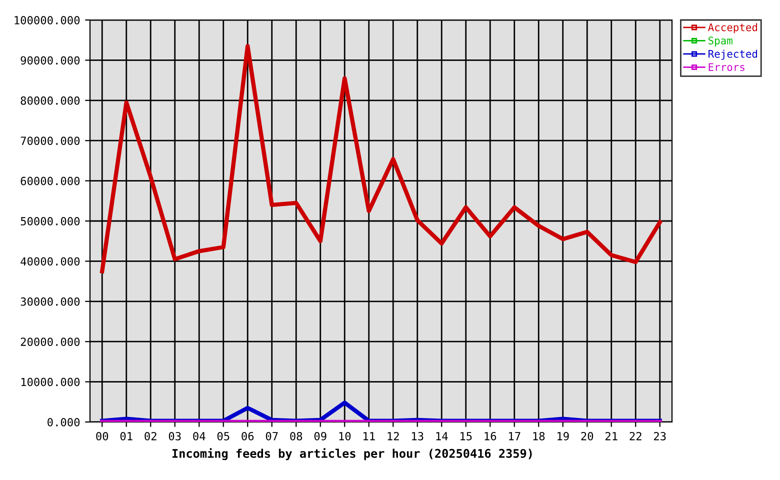 The image size is (780, 480). What do you see at coordinates (563, 436) in the screenshot?
I see `x-tick-label: 19` at bounding box center [563, 436].